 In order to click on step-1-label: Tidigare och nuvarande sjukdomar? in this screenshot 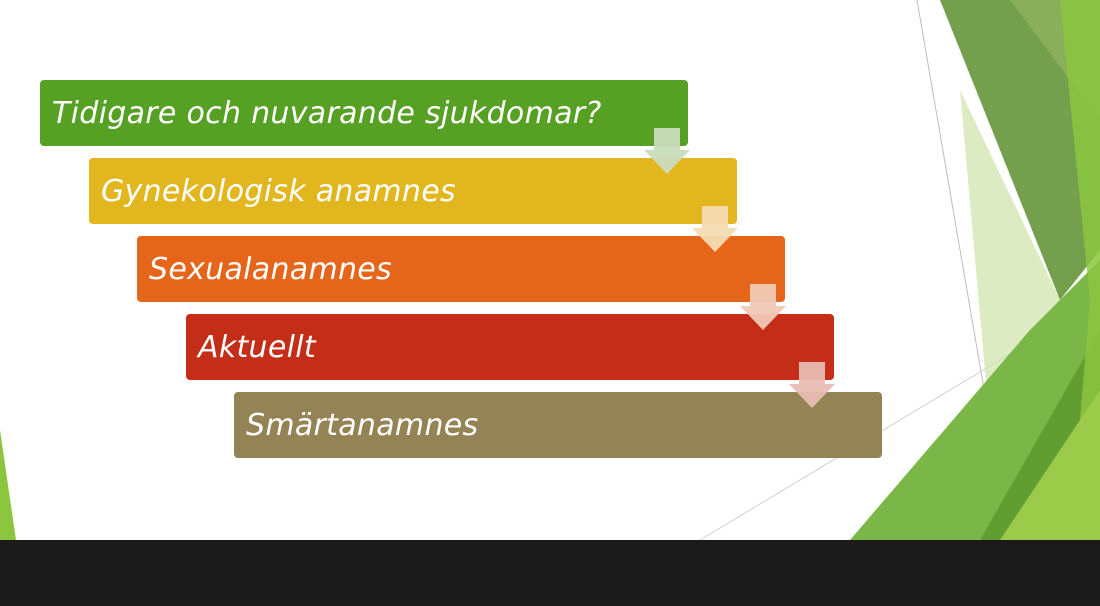, I will do `click(327, 113)`.